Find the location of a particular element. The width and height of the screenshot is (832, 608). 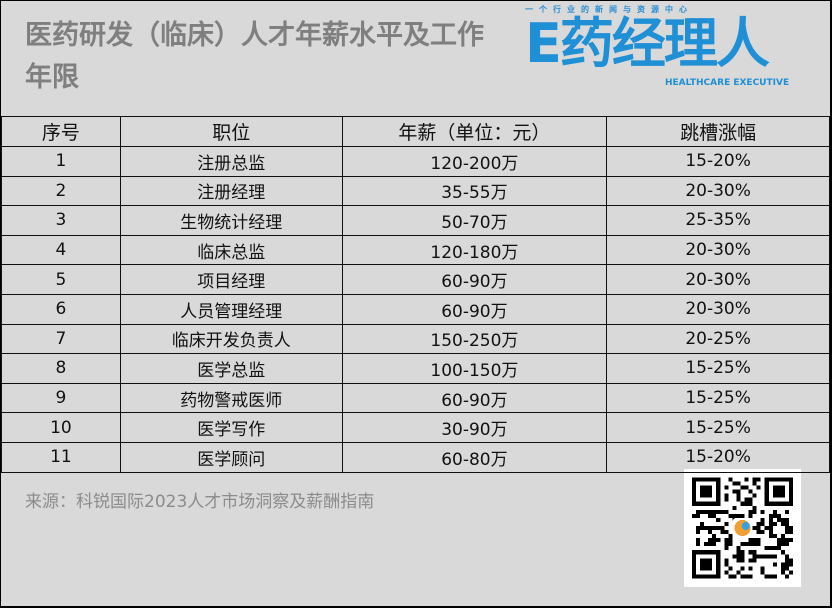

table-row: 11 医学顾问 60-80万 15-20% is located at coordinates (415, 457).